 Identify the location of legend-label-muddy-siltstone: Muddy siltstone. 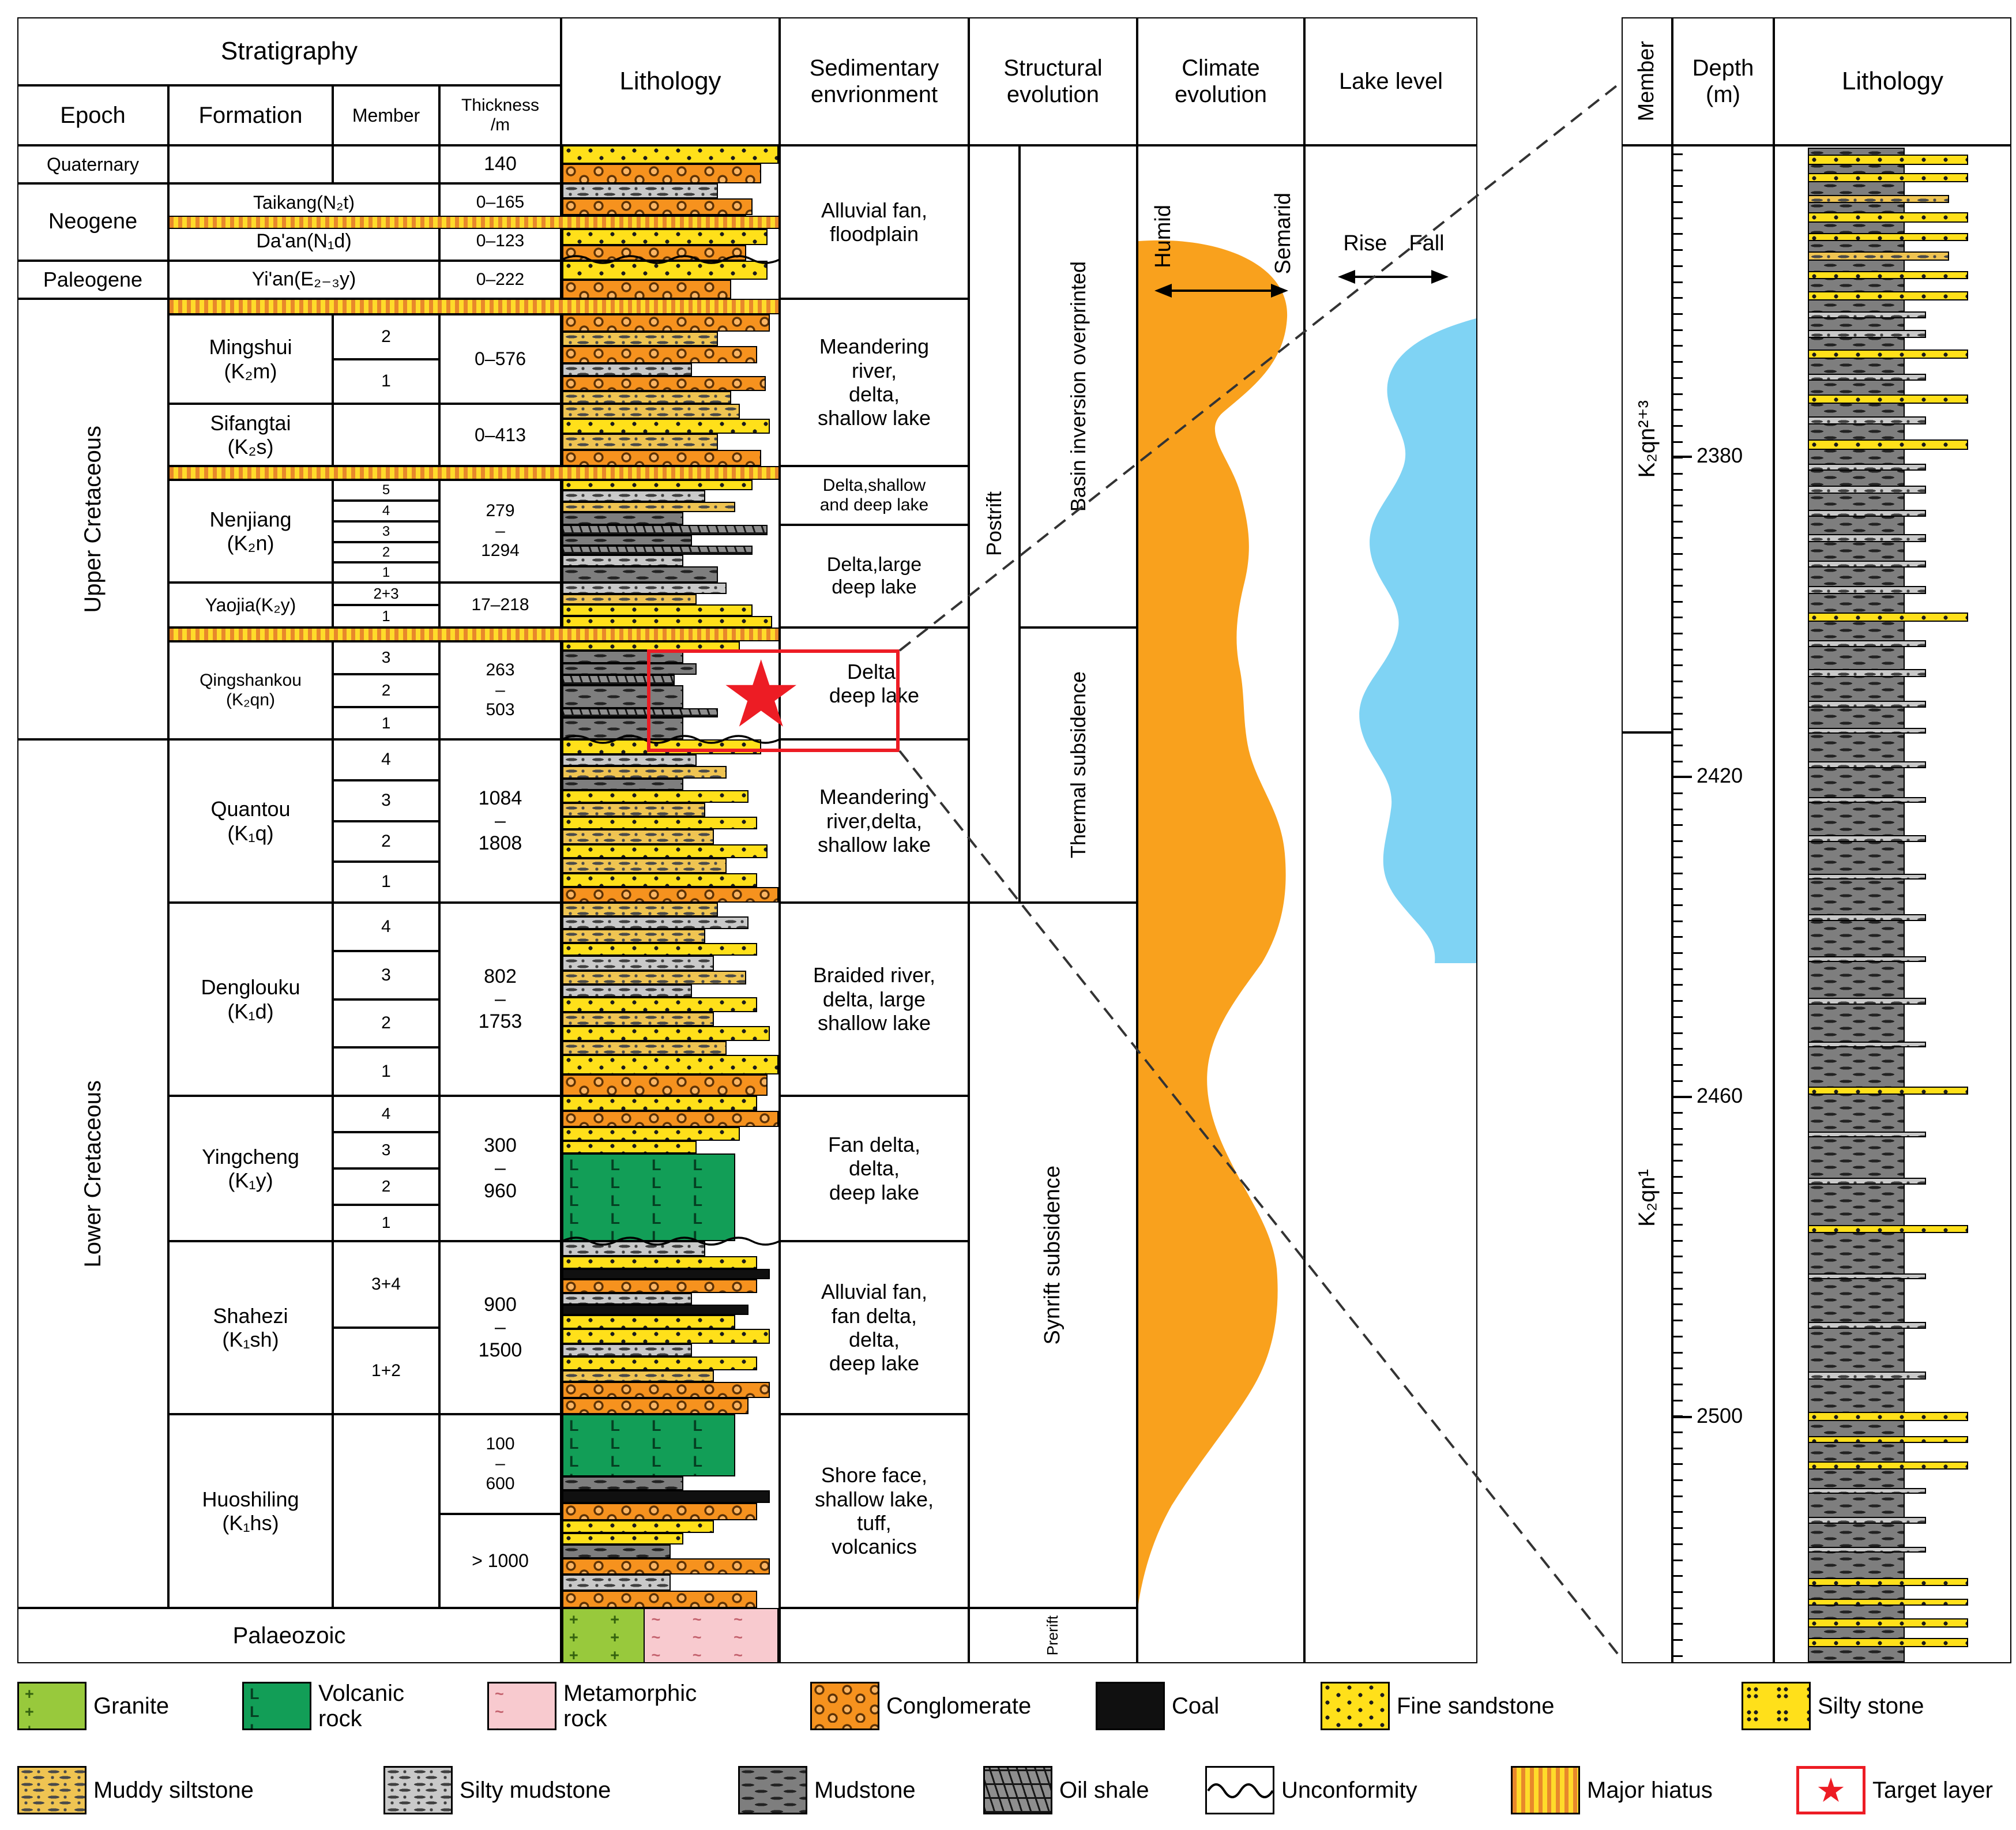
(173, 1790).